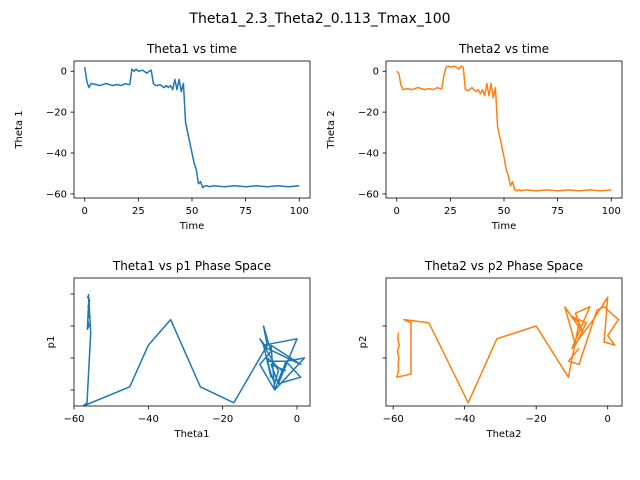 Image resolution: width=640 pixels, height=480 pixels. I want to click on chart-title: Theta2 vs p2 Phase Space, so click(503, 266).